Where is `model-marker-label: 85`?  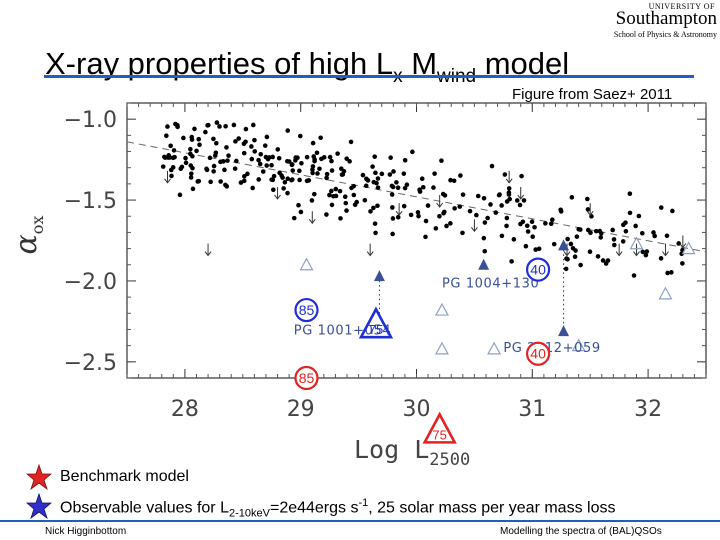 model-marker-label: 85 is located at coordinates (307, 310).